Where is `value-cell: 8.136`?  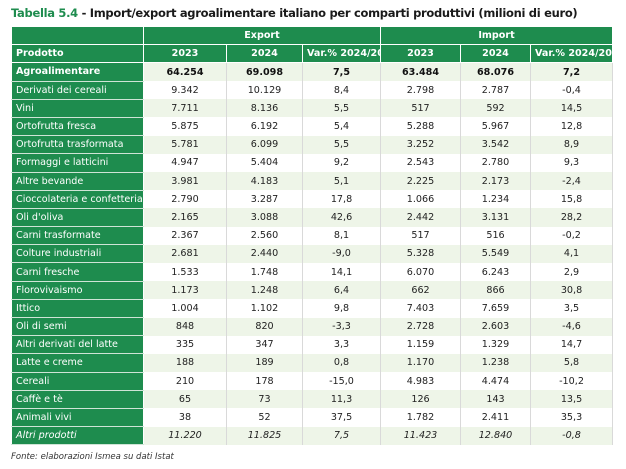
value-cell: 8.136 is located at coordinates (264, 108).